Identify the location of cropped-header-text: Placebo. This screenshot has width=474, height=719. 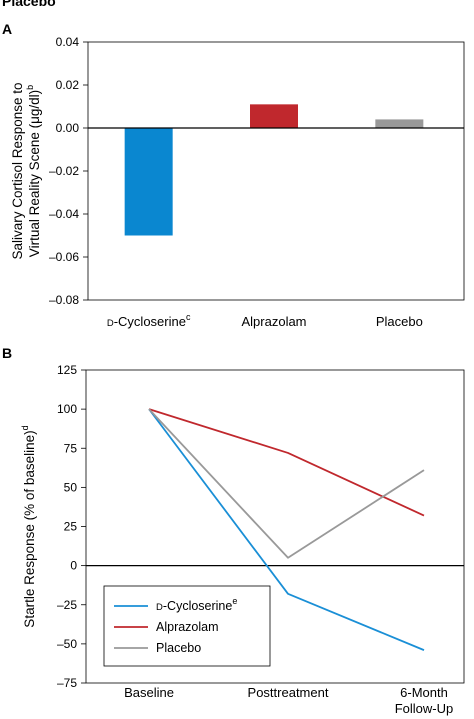
(29, 4).